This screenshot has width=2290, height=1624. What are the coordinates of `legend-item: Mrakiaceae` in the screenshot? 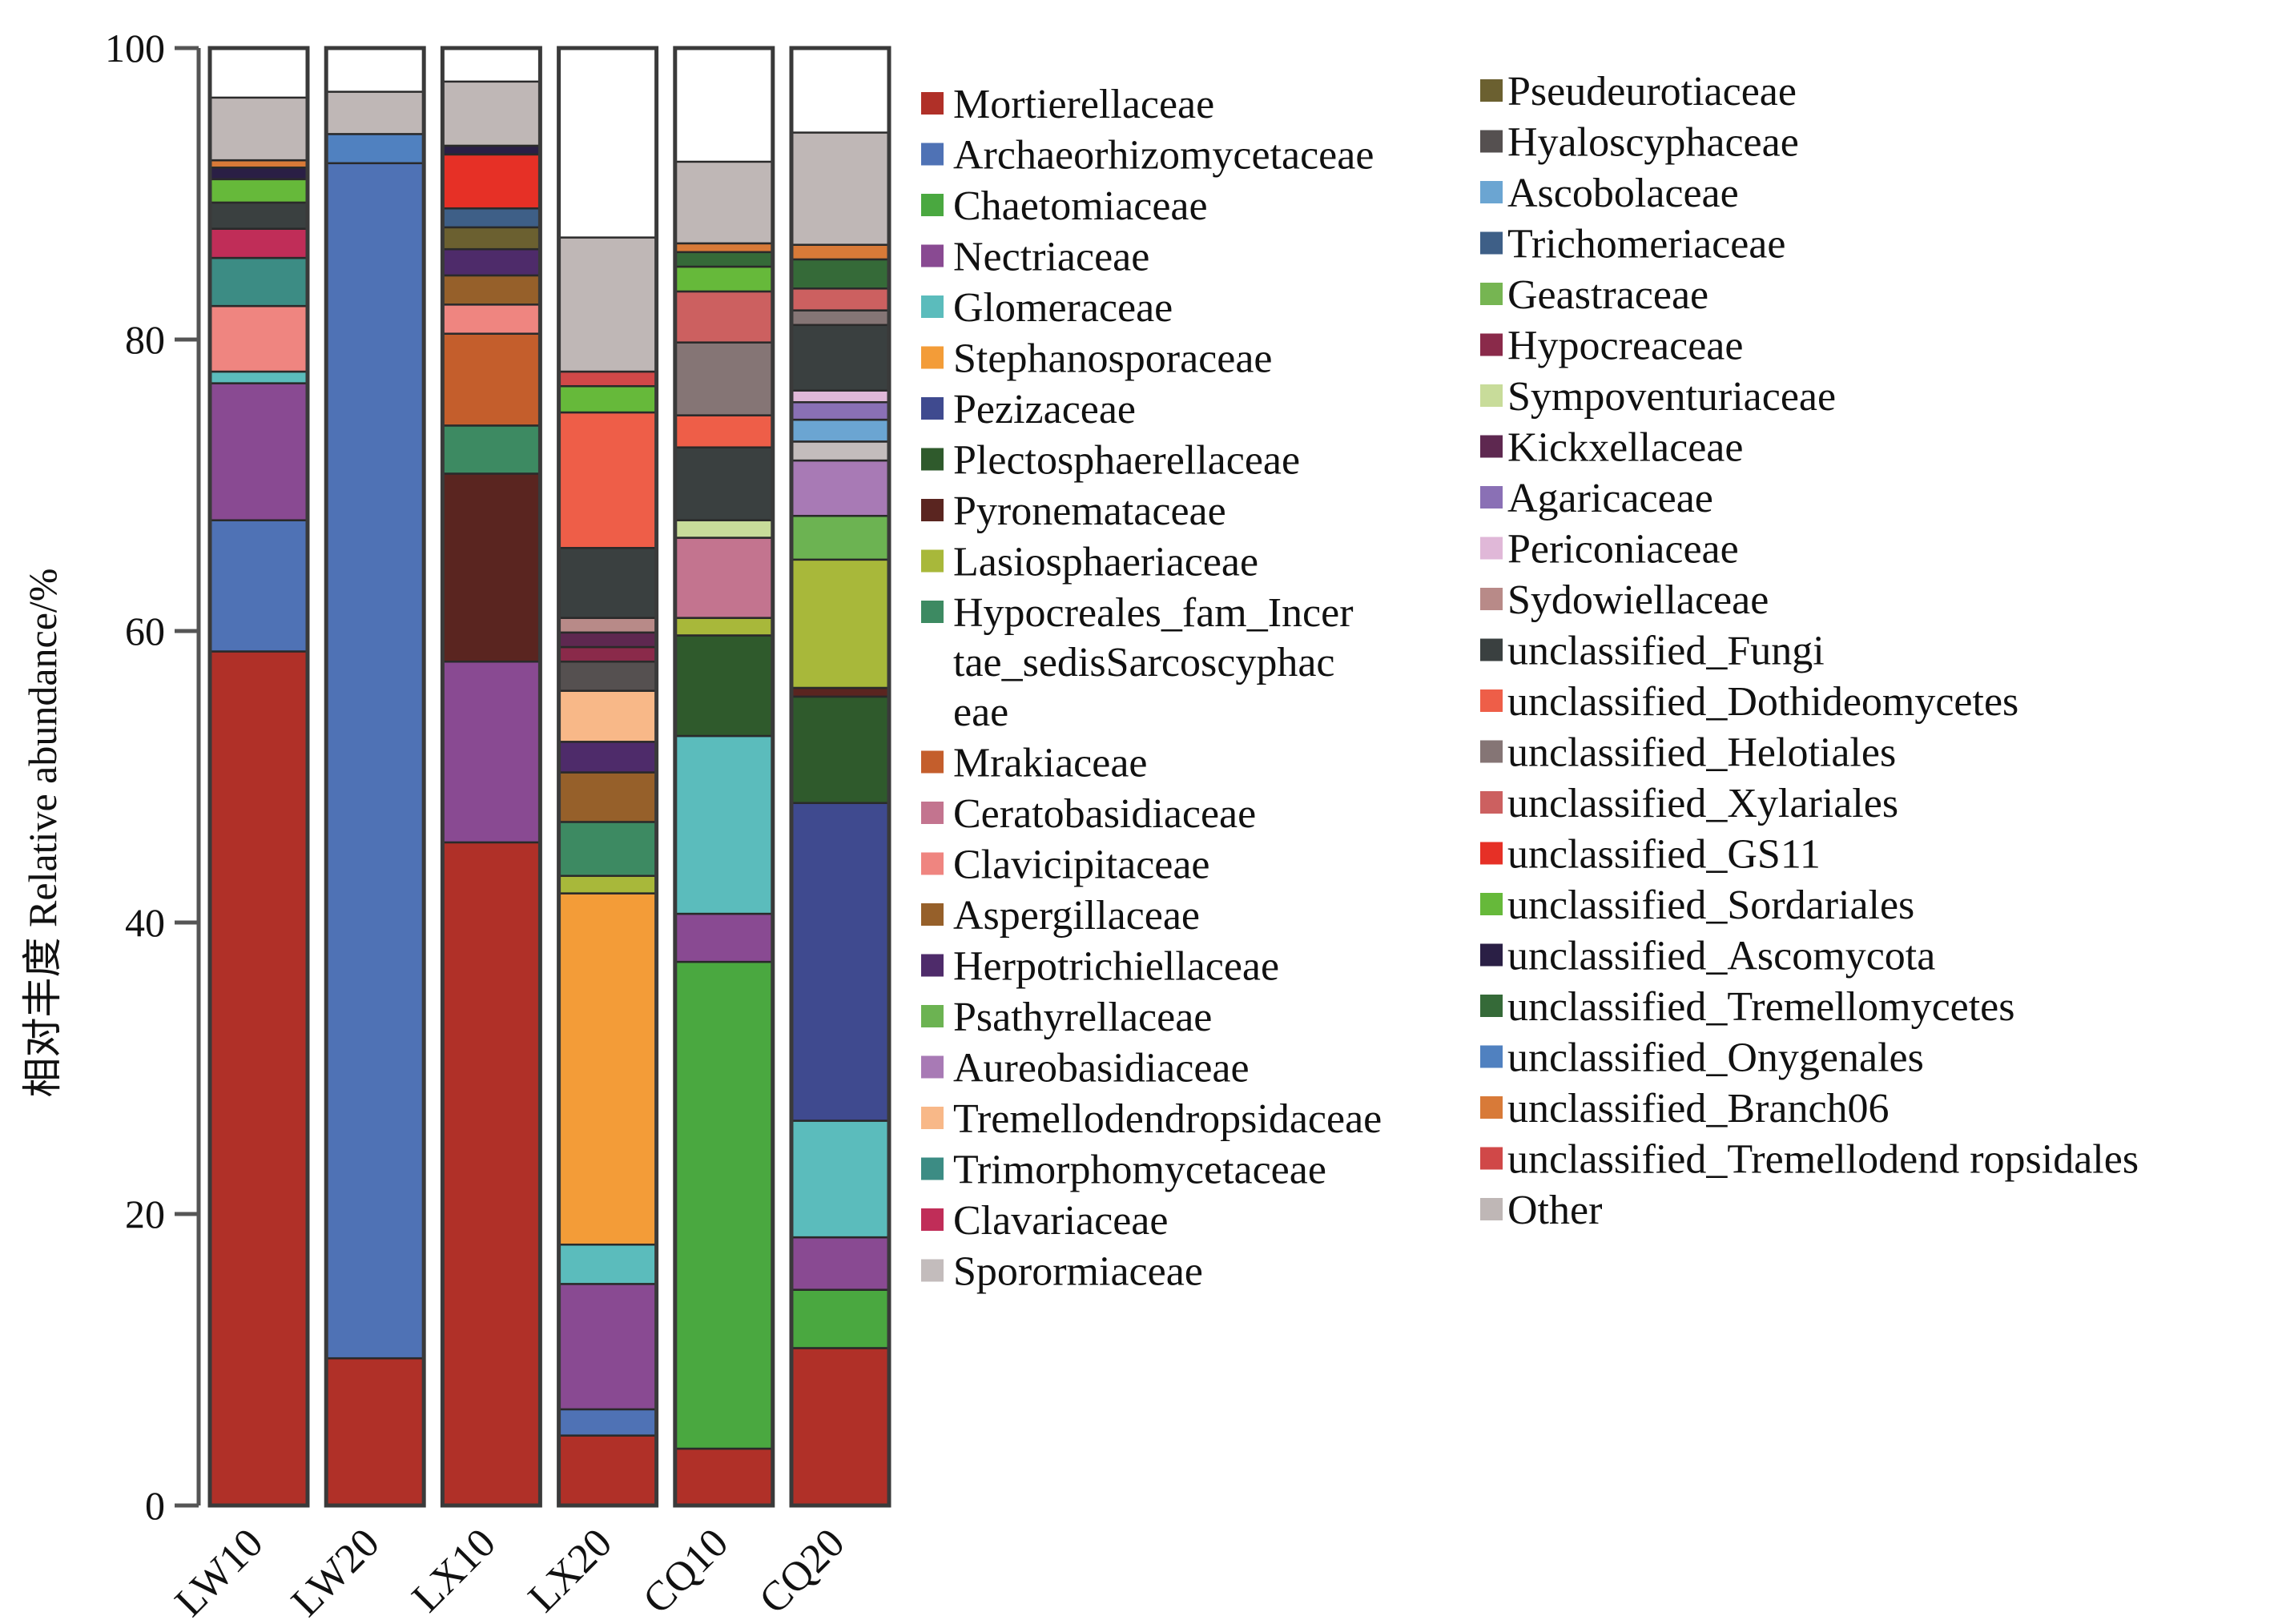 It's located at (1034, 763).